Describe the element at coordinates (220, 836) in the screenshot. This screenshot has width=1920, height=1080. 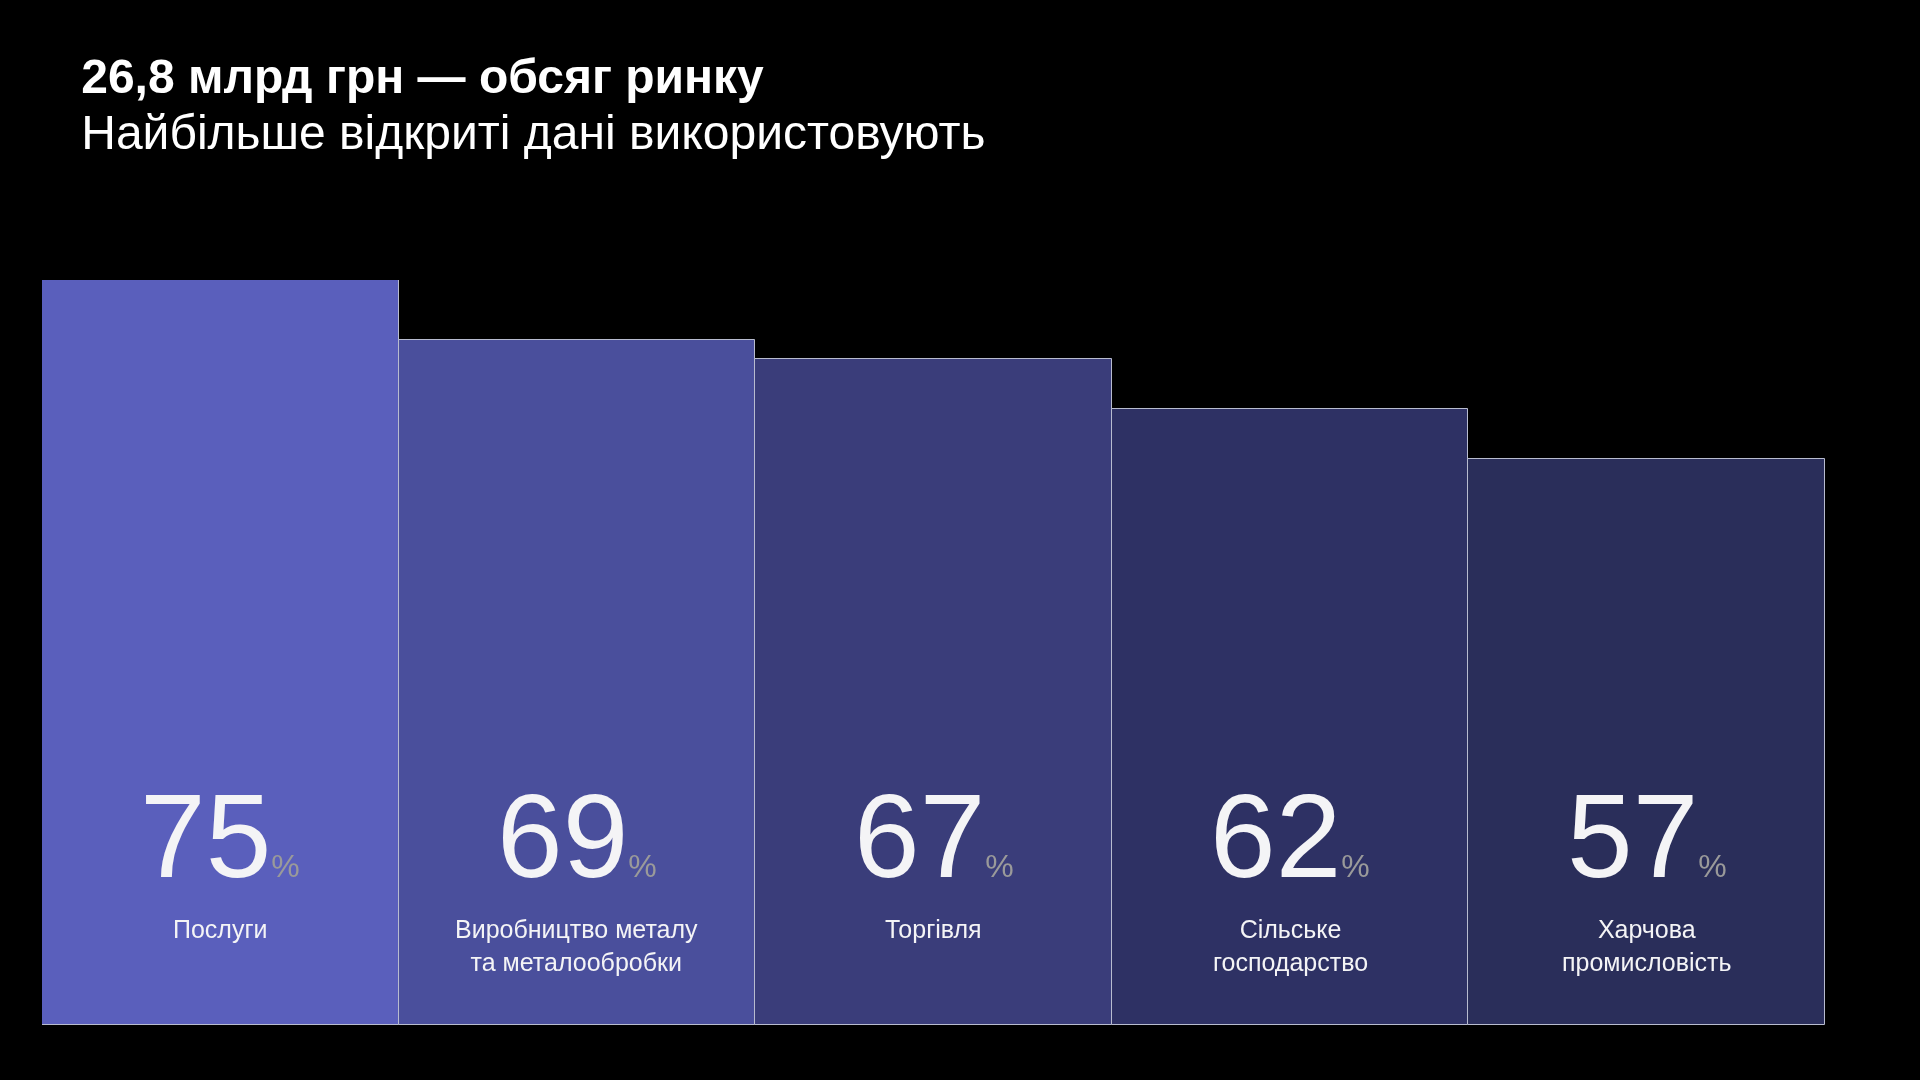
I see `data-label: 75%` at that location.